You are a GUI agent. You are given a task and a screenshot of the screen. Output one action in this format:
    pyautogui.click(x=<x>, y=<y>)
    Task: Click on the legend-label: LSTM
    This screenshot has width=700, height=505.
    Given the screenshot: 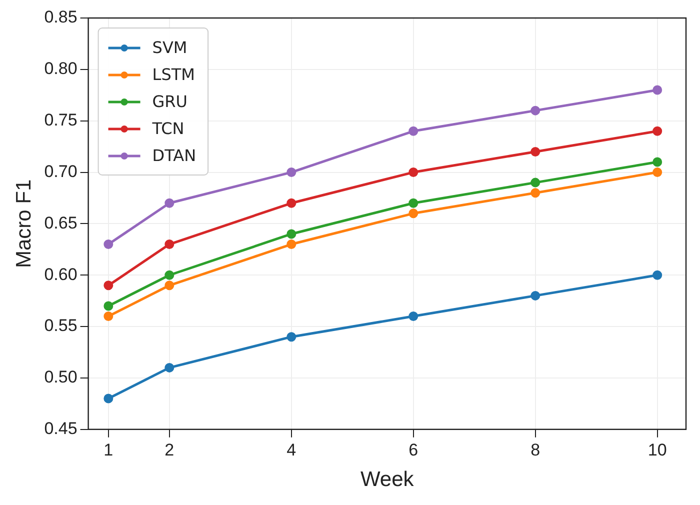 What is the action you would take?
    pyautogui.click(x=173, y=74)
    